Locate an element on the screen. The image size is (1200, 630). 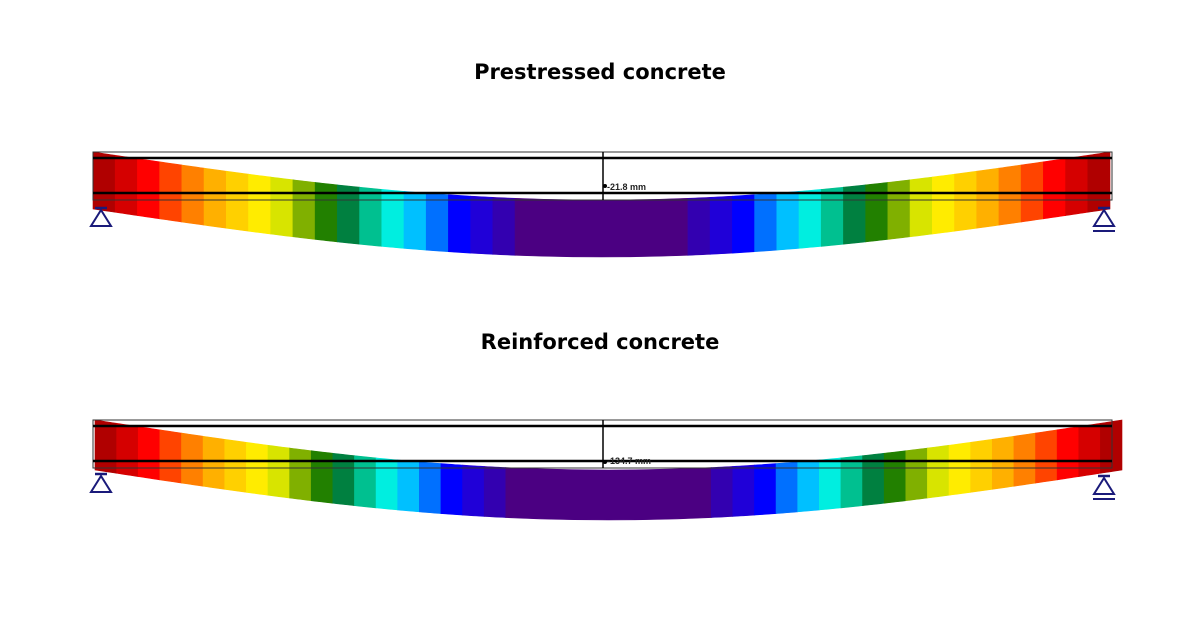
beam-prestressed is located at coordinates (602, 204).